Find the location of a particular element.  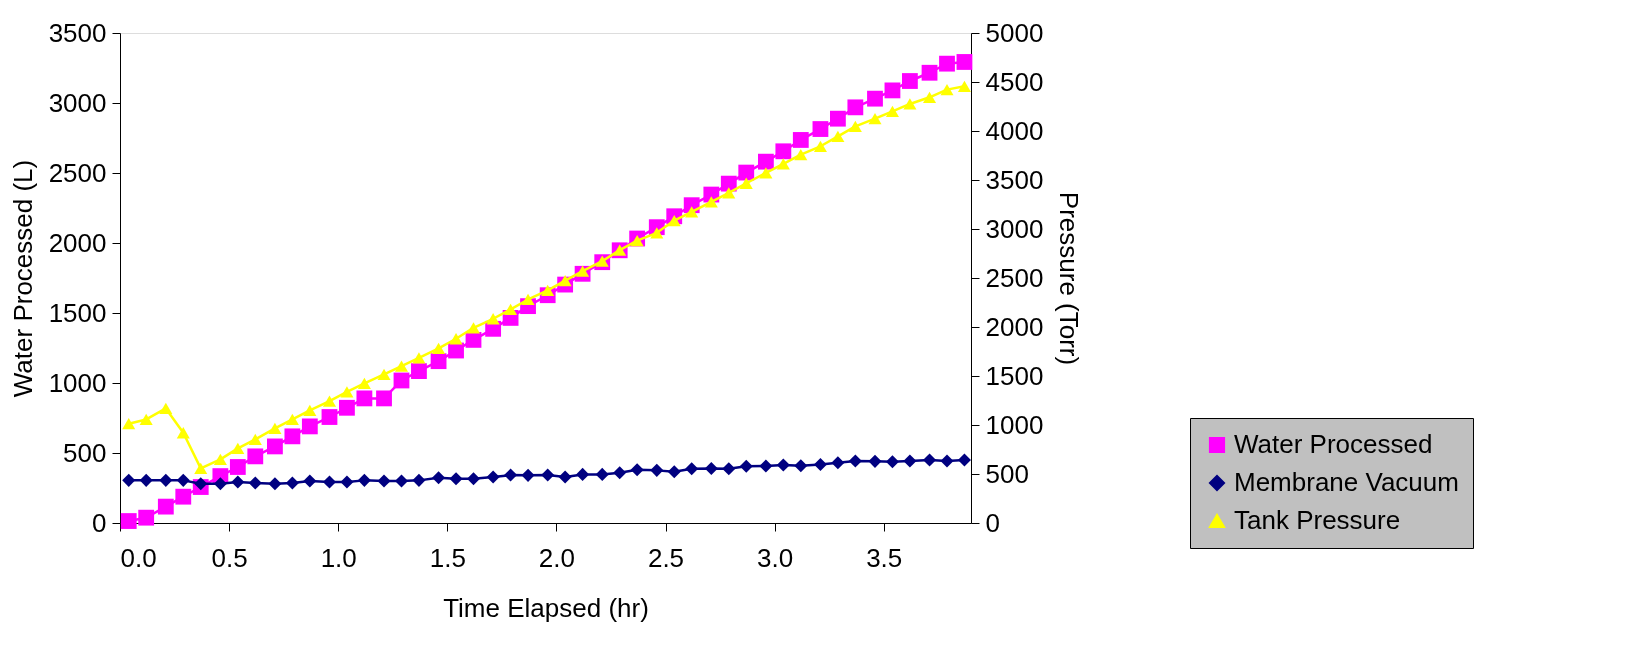

y-tick-label: 3000 is located at coordinates (77, 102).